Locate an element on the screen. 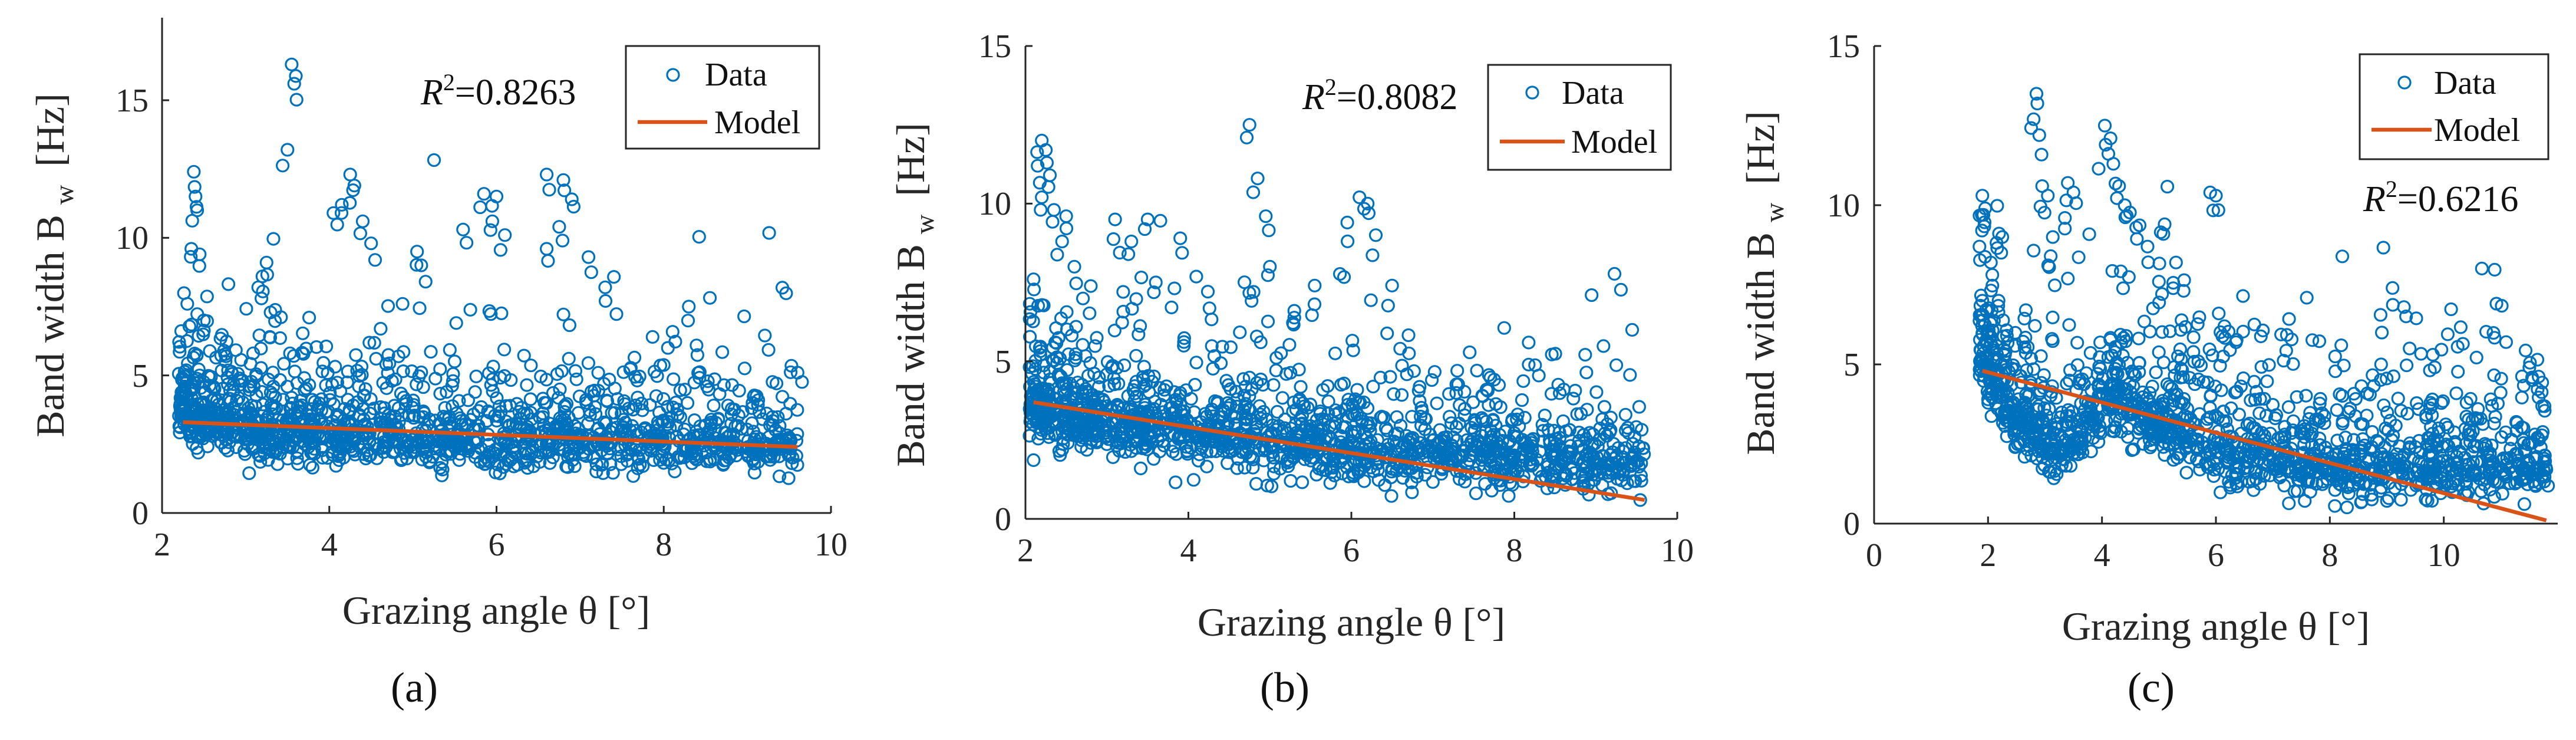  y-axis-label-text-a: Band width B is located at coordinates (50, 326).